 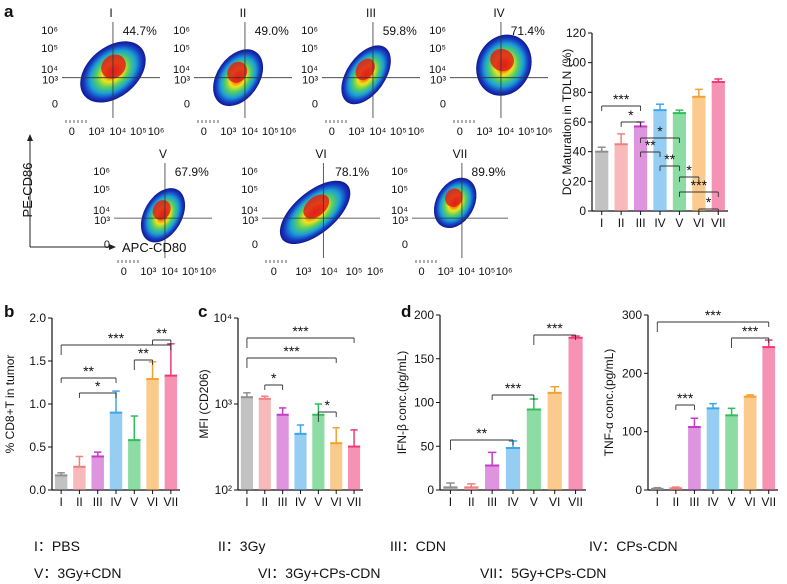 I want to click on bar-III, so click(x=492, y=477).